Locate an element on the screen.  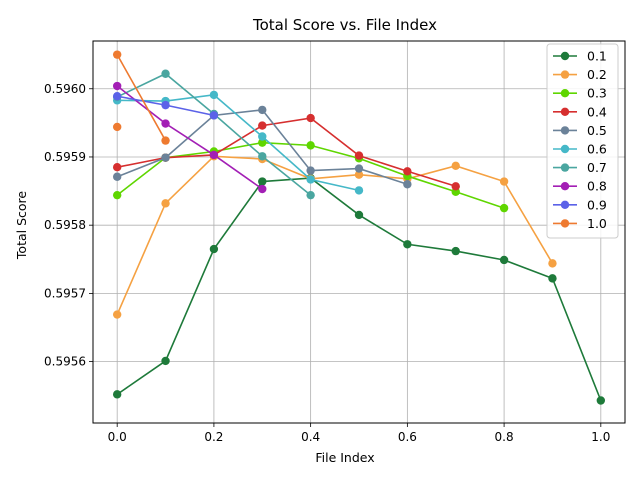
legend-label: 0.3 is located at coordinates (597, 93).